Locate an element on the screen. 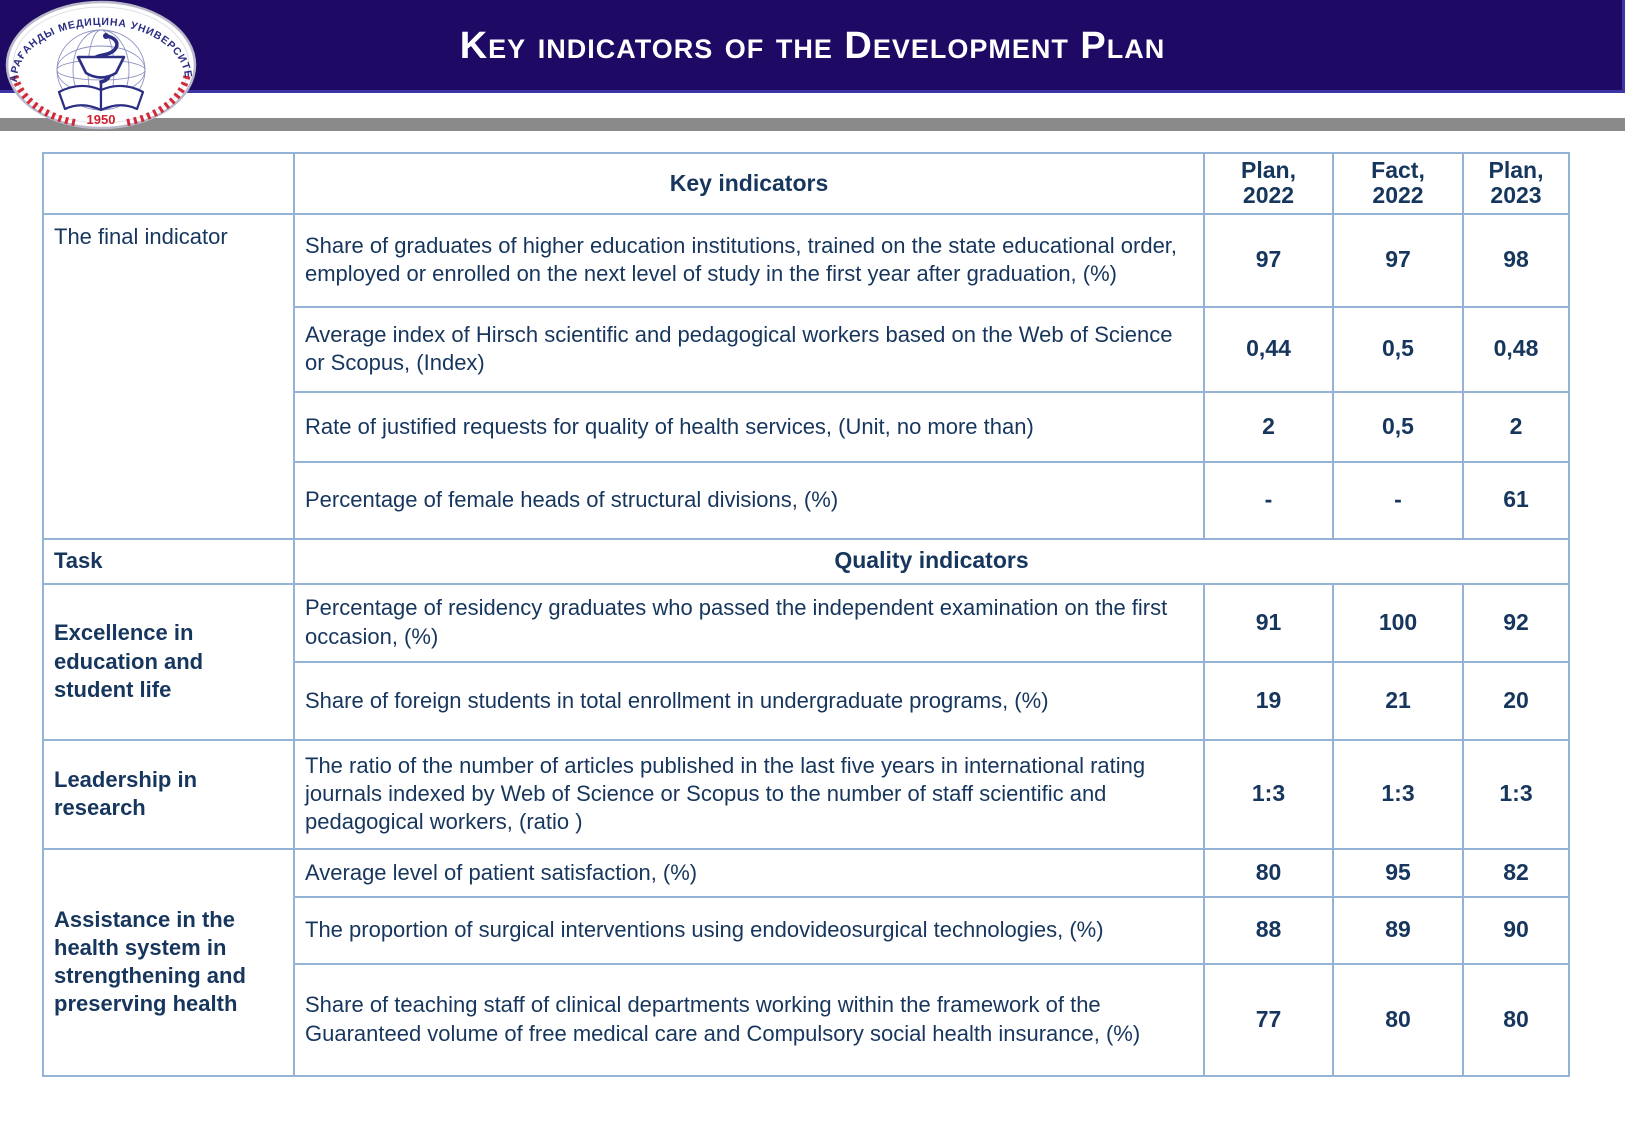  value-plan-2023: 80 is located at coordinates (1516, 1019).